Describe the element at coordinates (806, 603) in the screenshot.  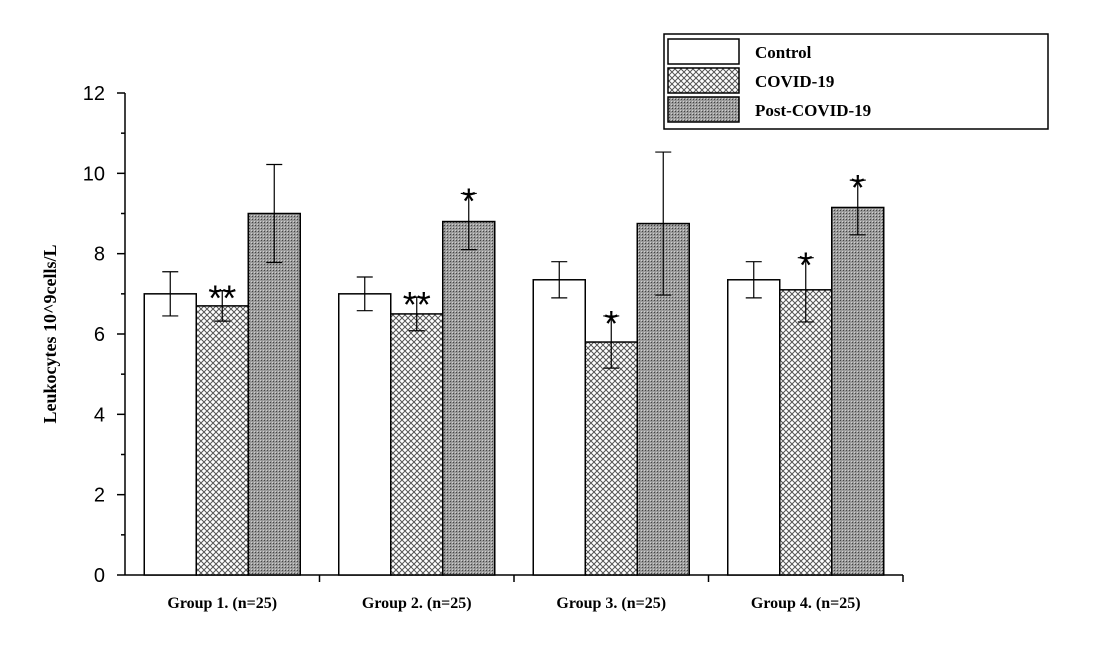
I see `category-label: Group 4. (n=25)` at that location.